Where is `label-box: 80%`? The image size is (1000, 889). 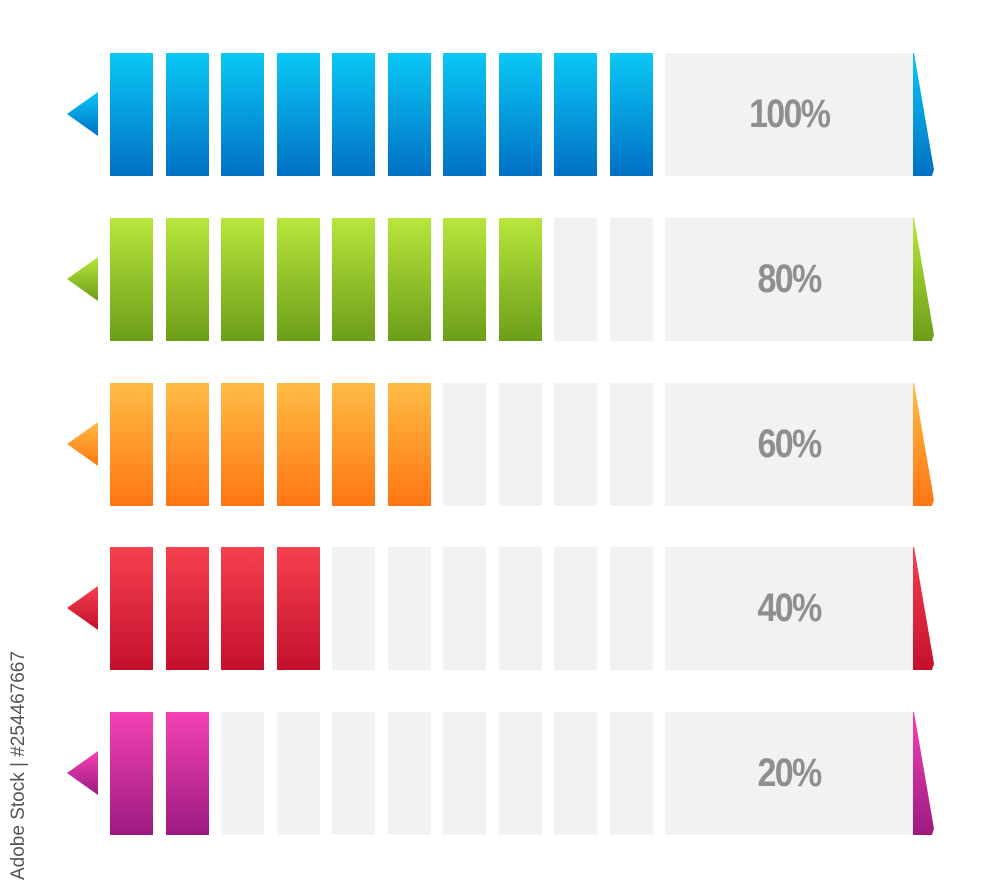
label-box: 80% is located at coordinates (789, 279).